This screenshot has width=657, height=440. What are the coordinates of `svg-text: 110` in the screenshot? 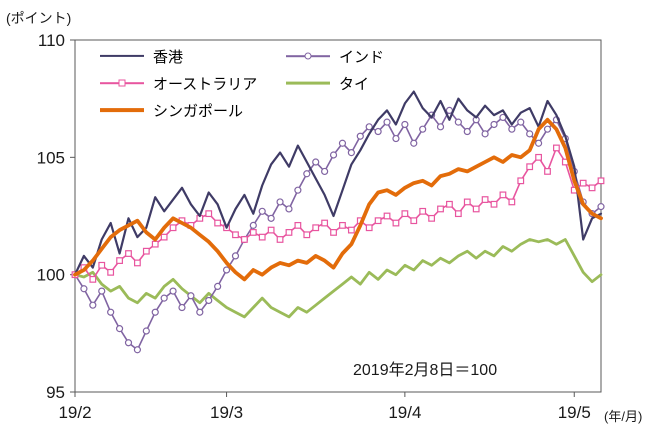 It's located at (51, 40).